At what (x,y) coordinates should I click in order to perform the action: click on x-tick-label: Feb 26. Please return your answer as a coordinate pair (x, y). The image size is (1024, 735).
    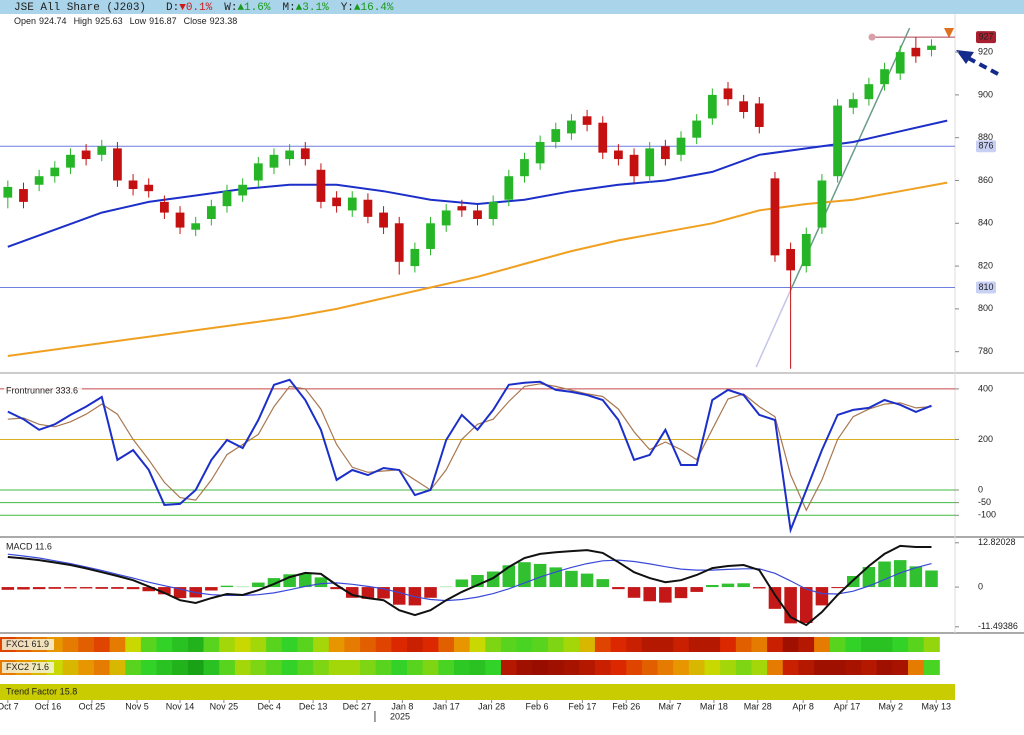
    Looking at the image, I should click on (626, 706).